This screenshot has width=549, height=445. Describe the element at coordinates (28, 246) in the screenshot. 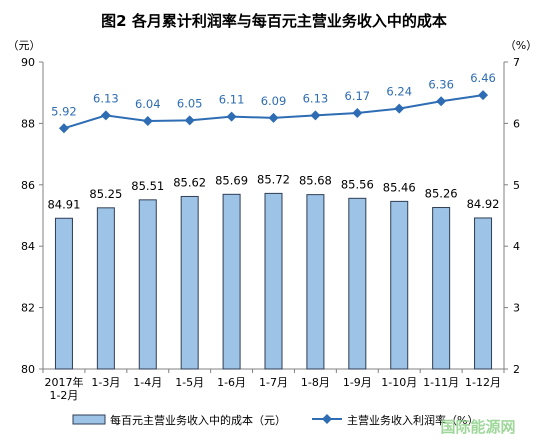

I see `left-tick-label: 84` at that location.